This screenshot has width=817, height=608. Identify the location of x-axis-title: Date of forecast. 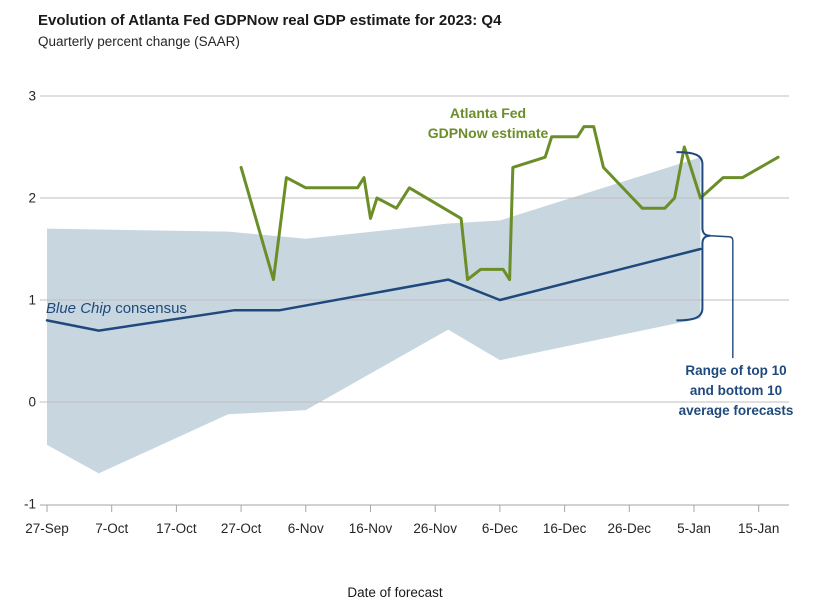
(395, 592).